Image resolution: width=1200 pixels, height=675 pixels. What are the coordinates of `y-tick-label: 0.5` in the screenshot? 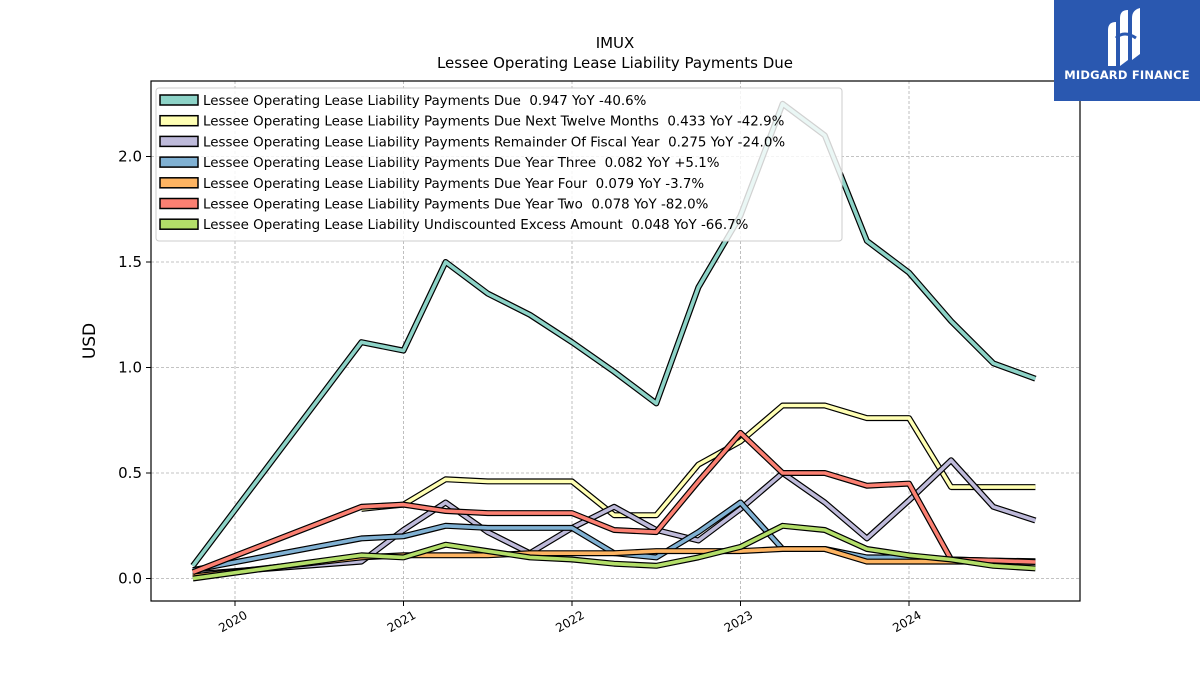 It's located at (130, 473).